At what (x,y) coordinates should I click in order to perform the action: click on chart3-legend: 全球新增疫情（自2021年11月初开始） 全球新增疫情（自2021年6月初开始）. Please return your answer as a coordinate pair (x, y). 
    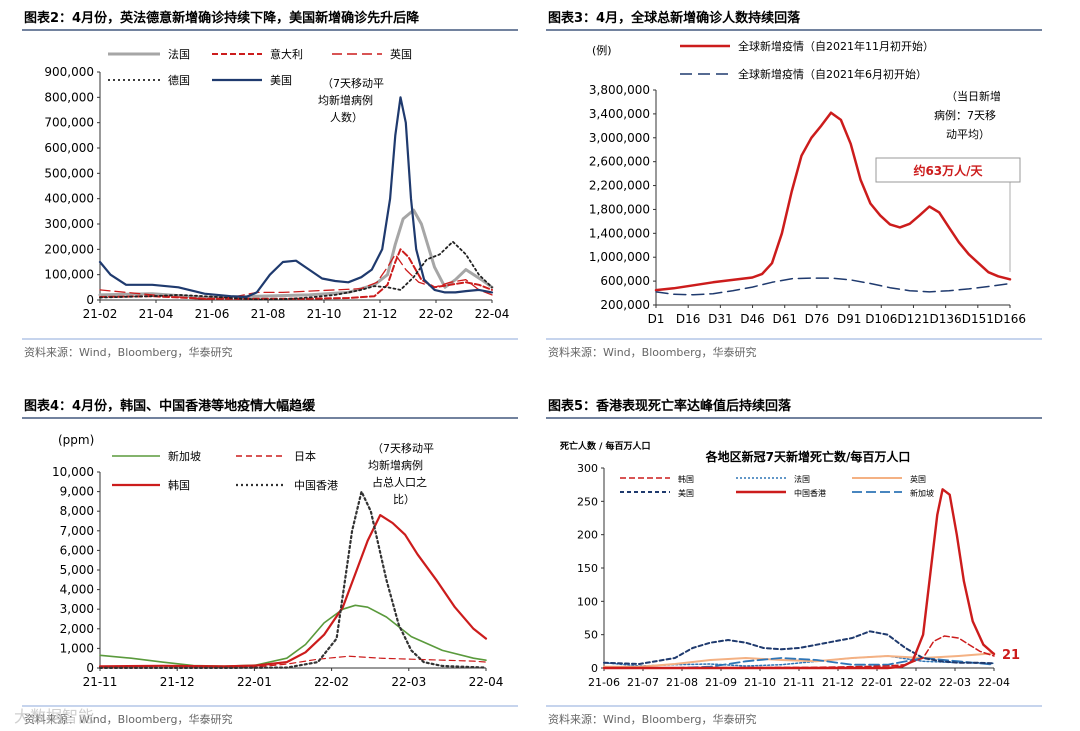
    Looking at the image, I should click on (807, 60).